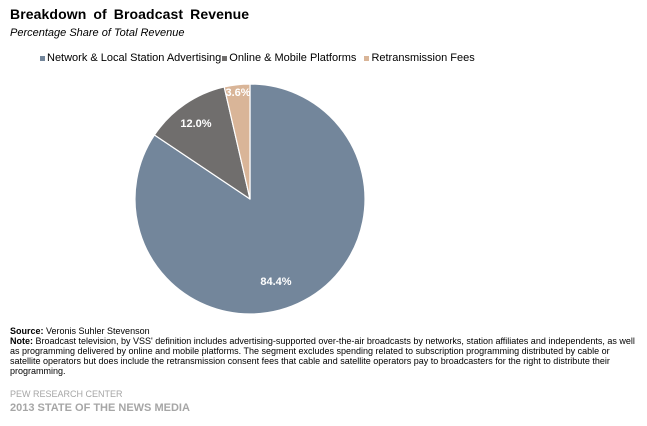 Image resolution: width=647 pixels, height=426 pixels. What do you see at coordinates (237, 141) in the screenshot?
I see `slice-retransmission` at bounding box center [237, 141].